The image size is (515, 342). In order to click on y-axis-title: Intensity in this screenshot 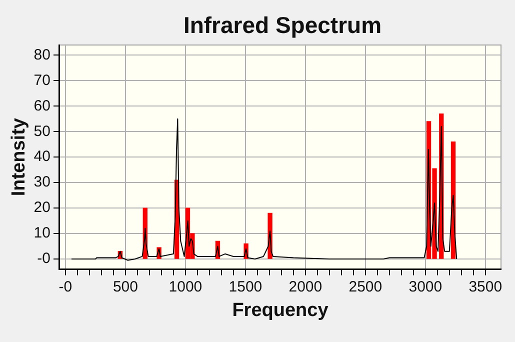, I will do `click(19, 157)`.